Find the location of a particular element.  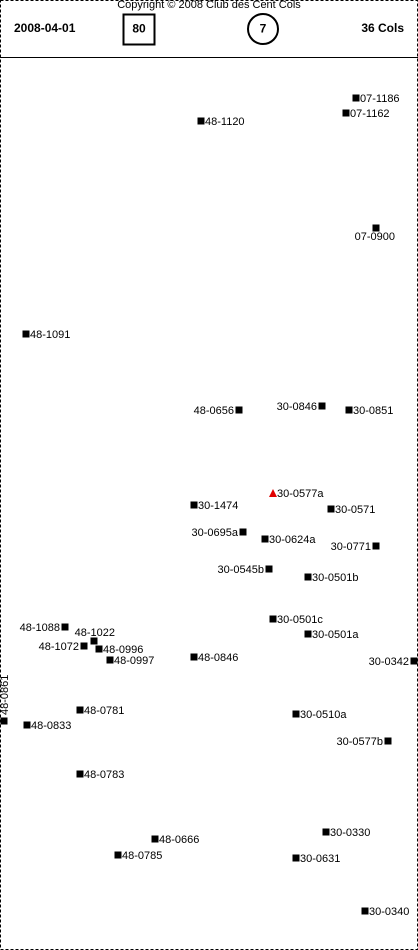

col-label: 30-0695a is located at coordinates (215, 533).